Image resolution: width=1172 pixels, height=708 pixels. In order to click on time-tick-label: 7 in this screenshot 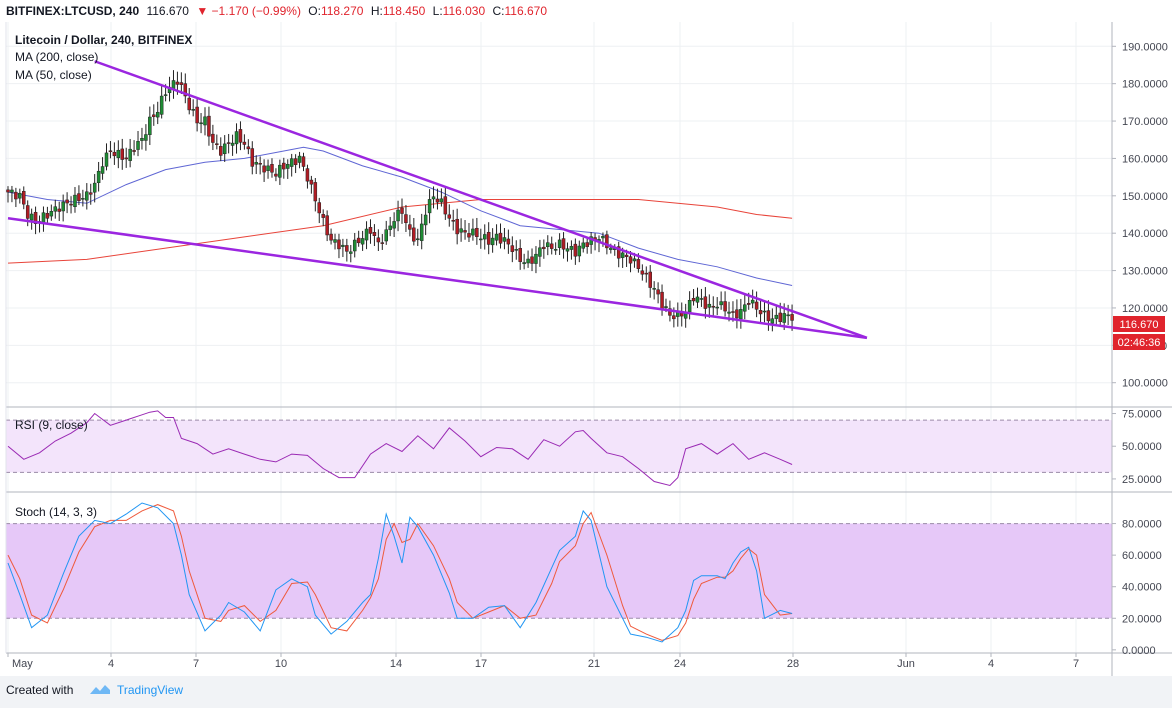, I will do `click(1076, 664)`.